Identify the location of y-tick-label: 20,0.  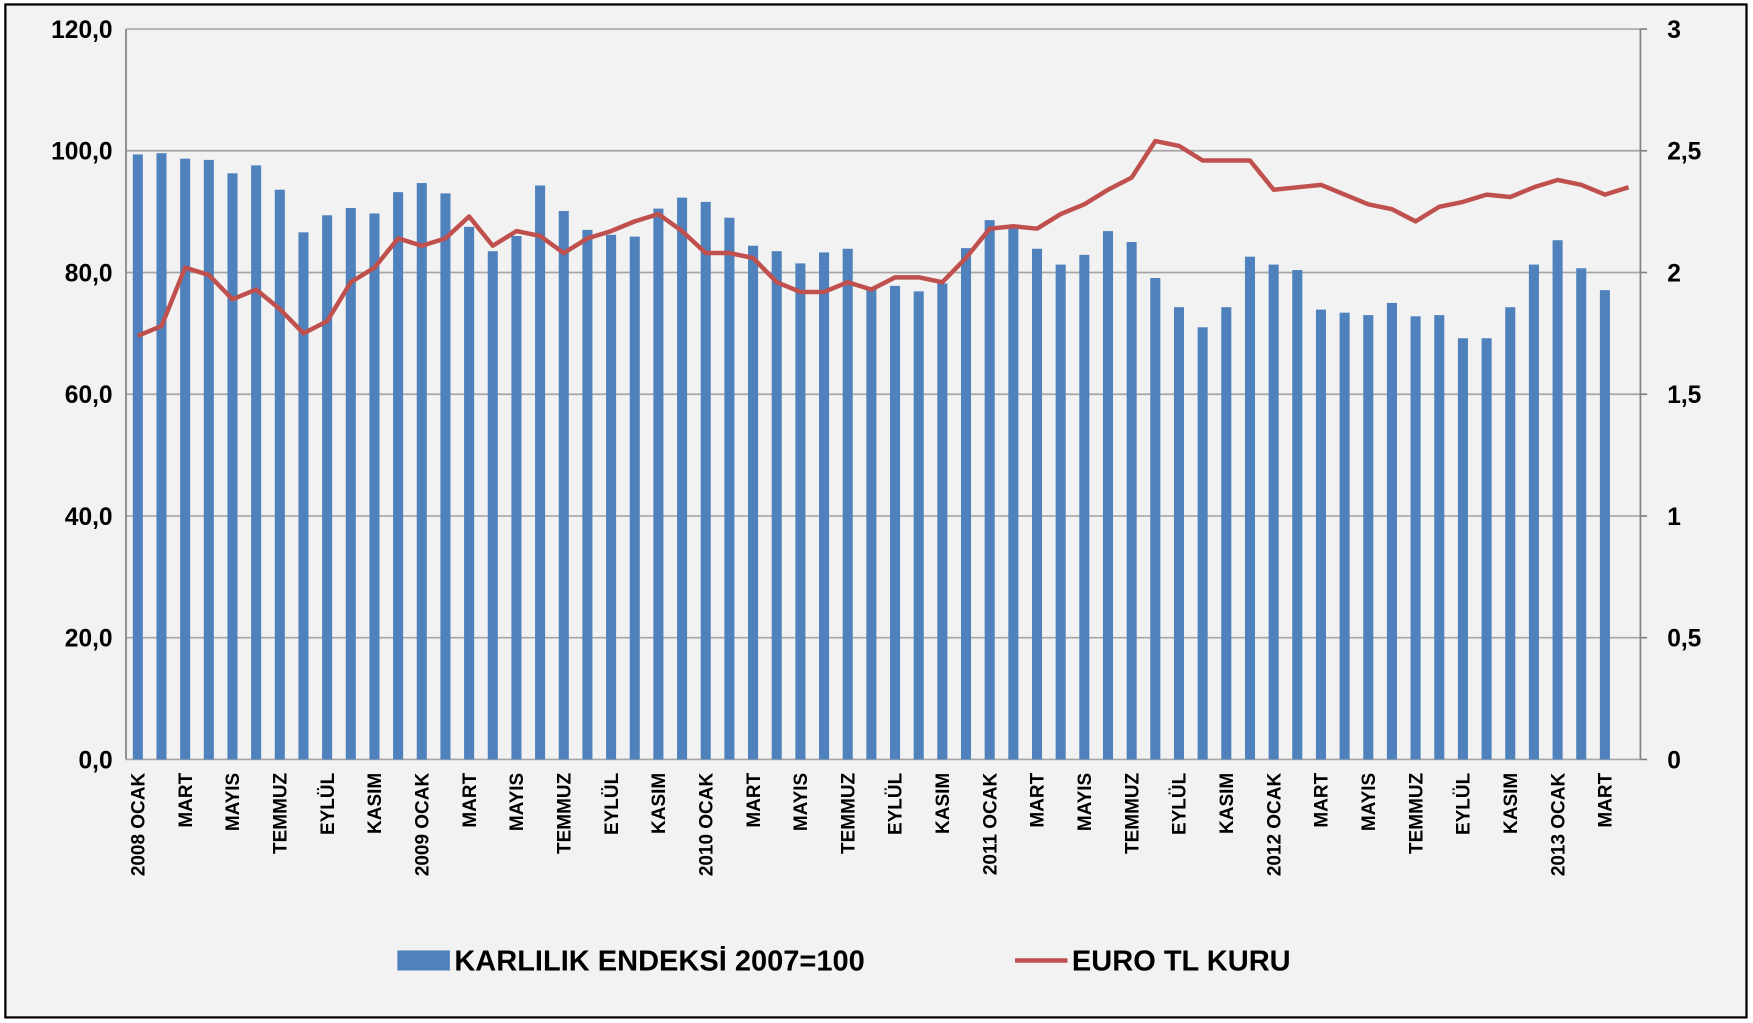
(89, 639).